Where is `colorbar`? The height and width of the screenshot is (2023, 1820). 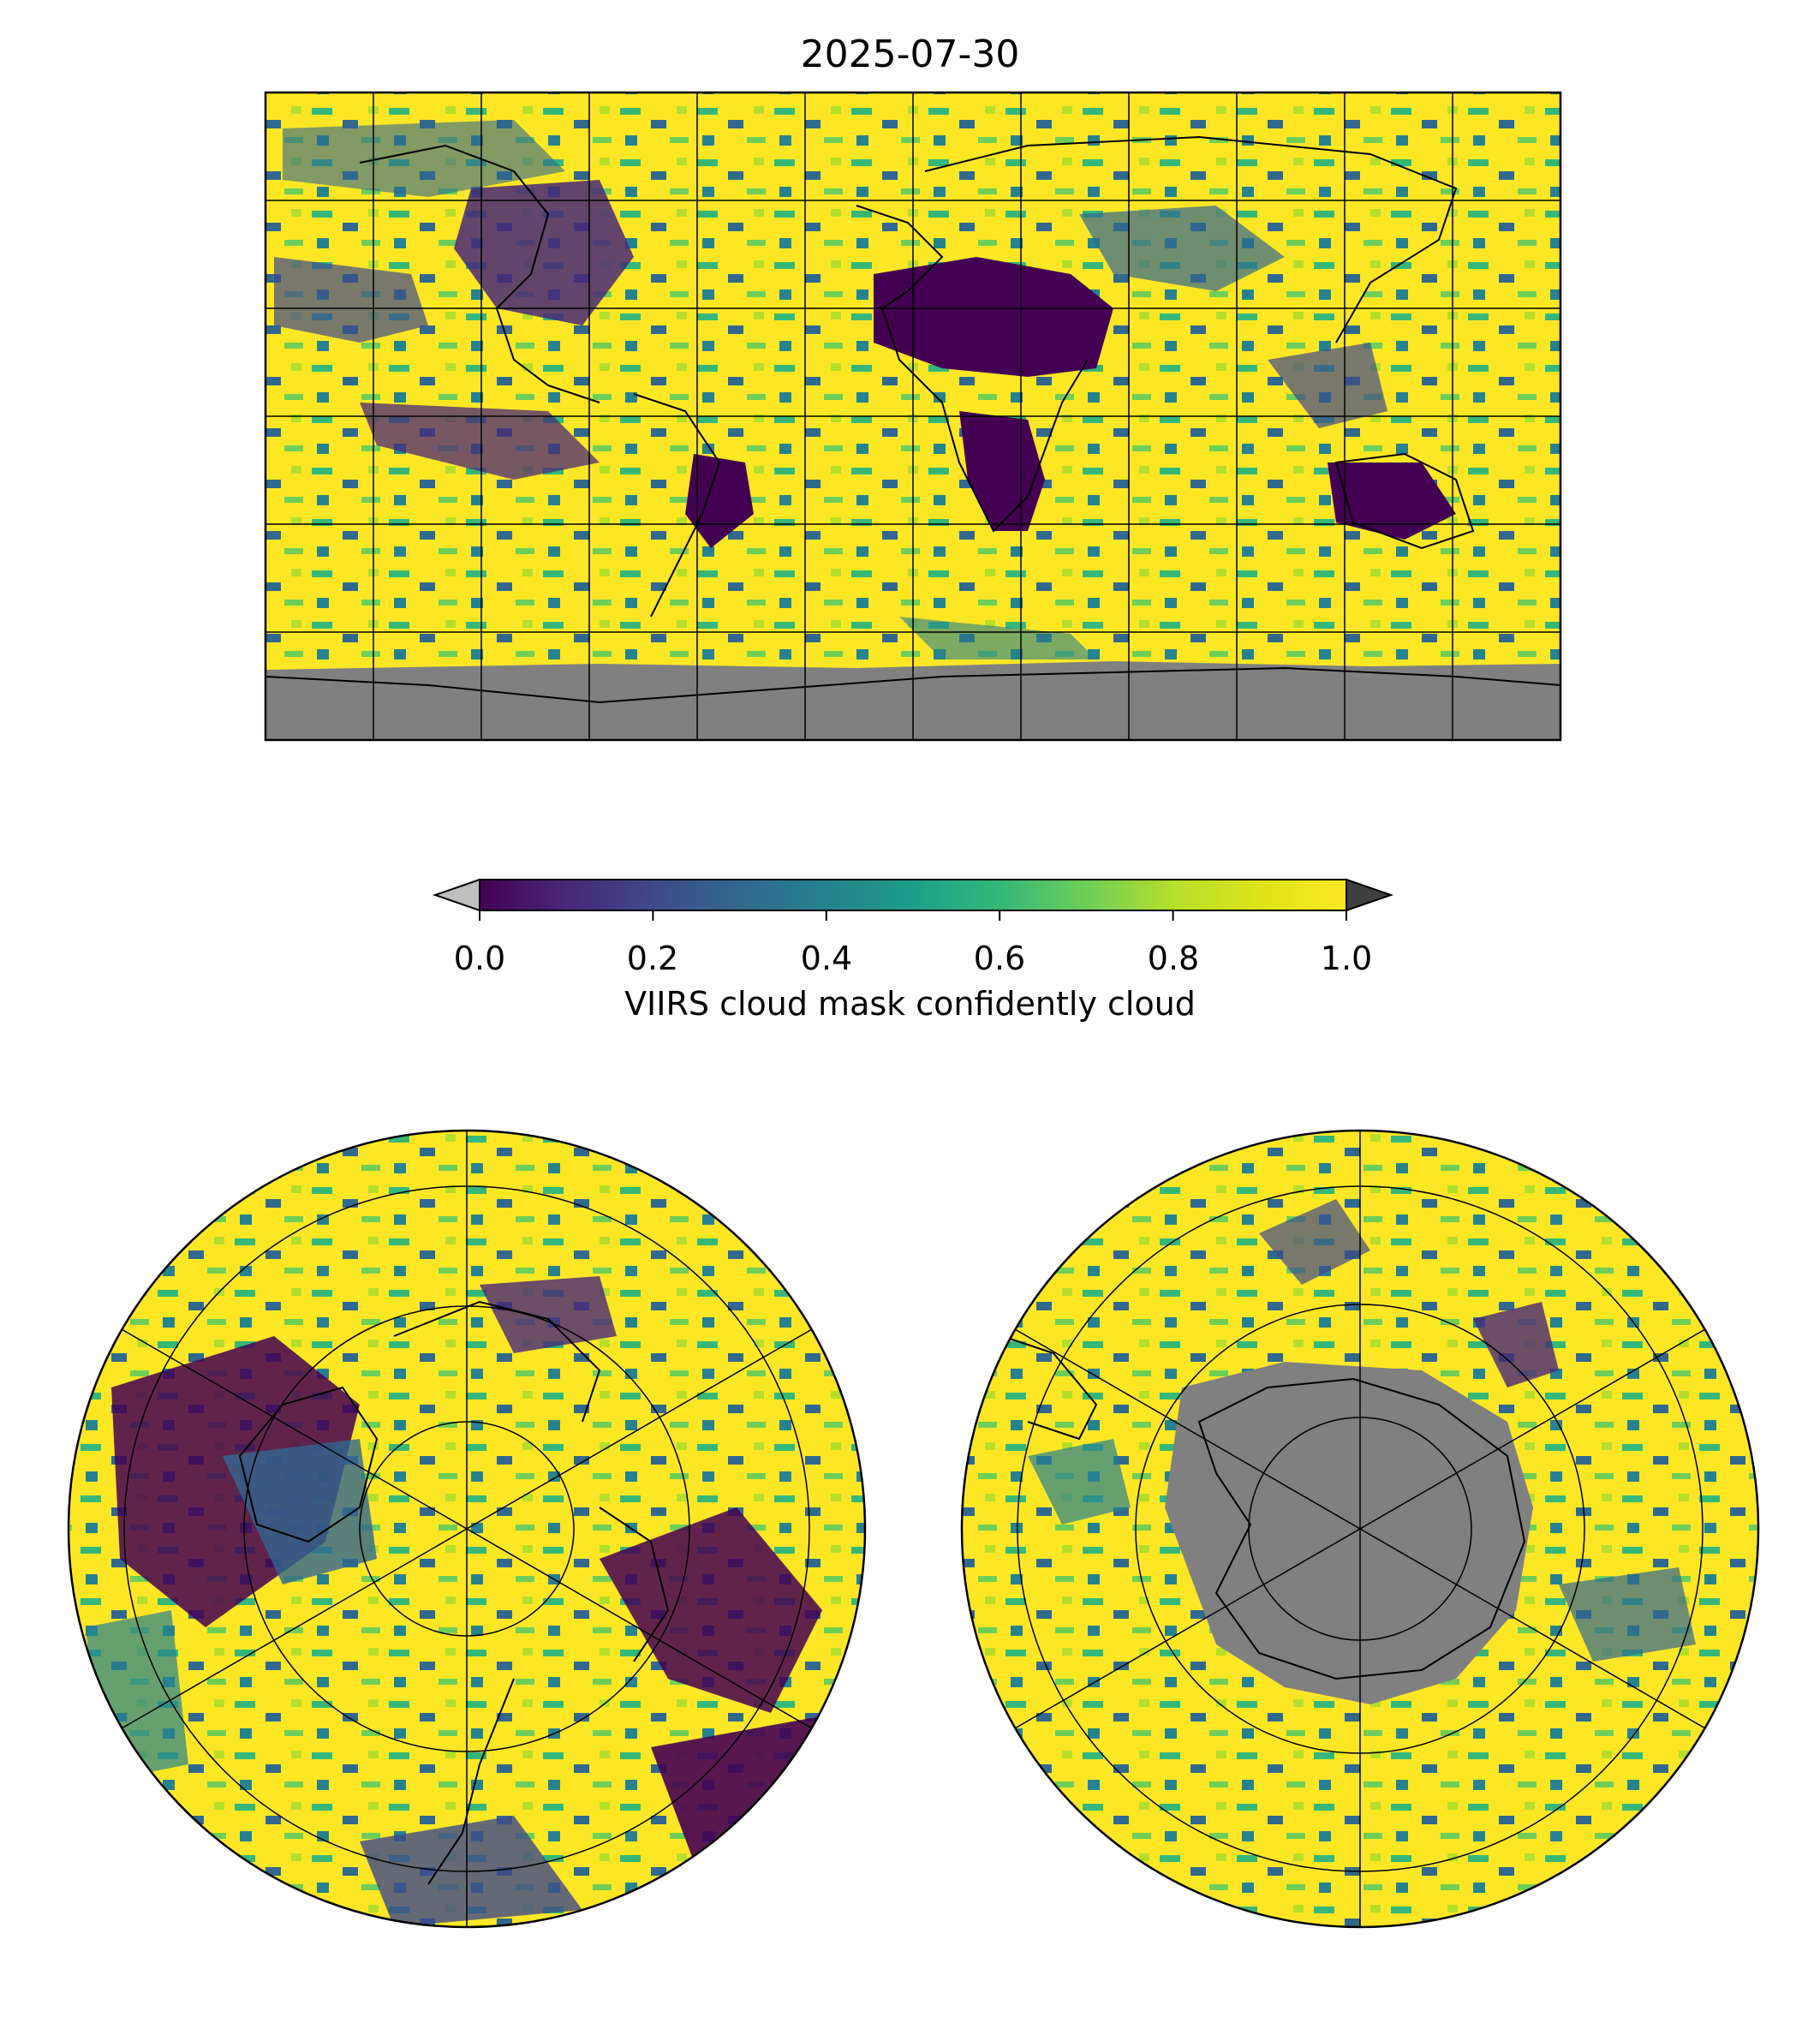
colorbar is located at coordinates (913, 899).